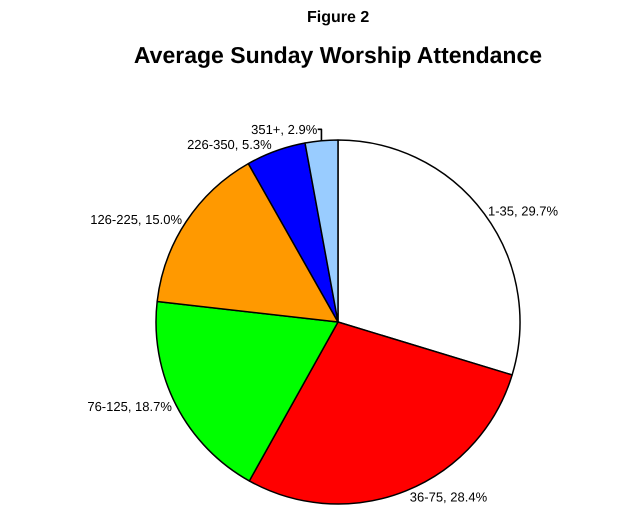  What do you see at coordinates (129, 406) in the screenshot?
I see `slice-label: 76-125, 18.7%` at bounding box center [129, 406].